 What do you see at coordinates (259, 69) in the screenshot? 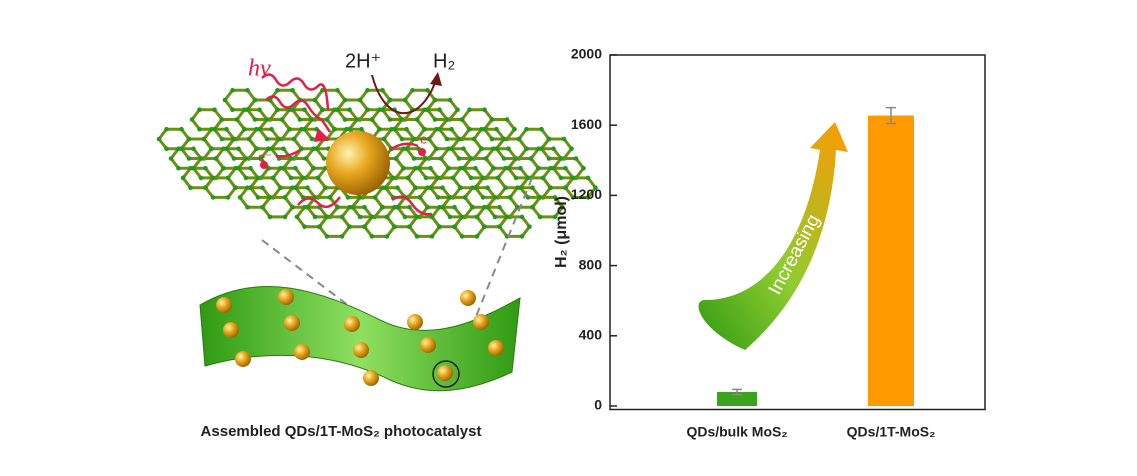
I see `light-label: hν` at bounding box center [259, 69].